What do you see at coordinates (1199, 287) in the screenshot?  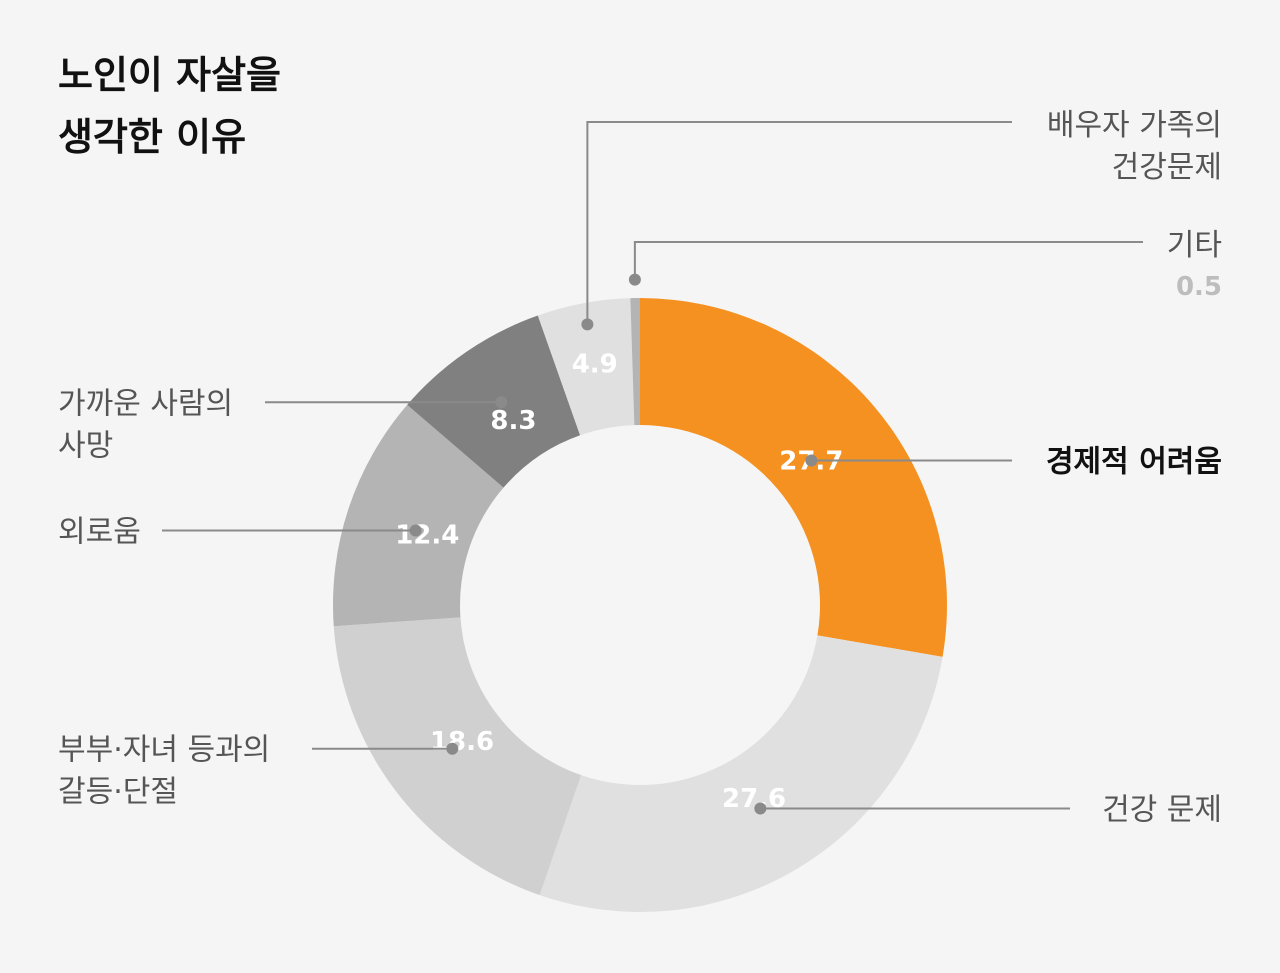 I see `slice-value-6: 0.5` at bounding box center [1199, 287].